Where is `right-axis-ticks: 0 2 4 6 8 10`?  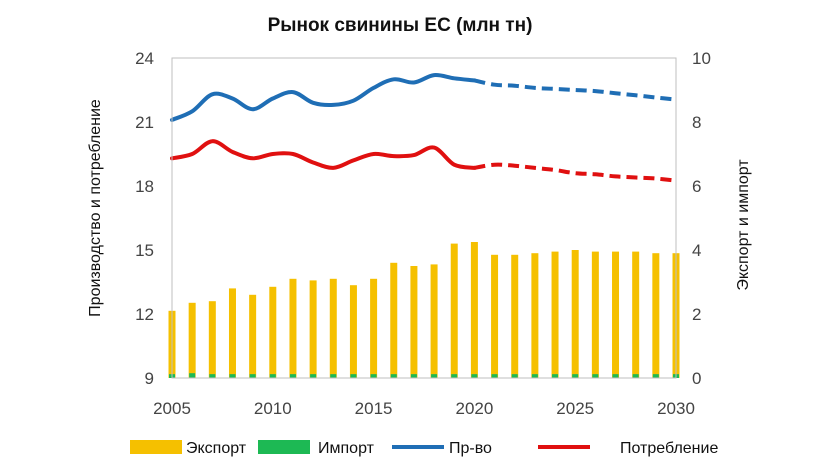 right-axis-ticks: 0 2 4 6 8 10 is located at coordinates (701, 218).